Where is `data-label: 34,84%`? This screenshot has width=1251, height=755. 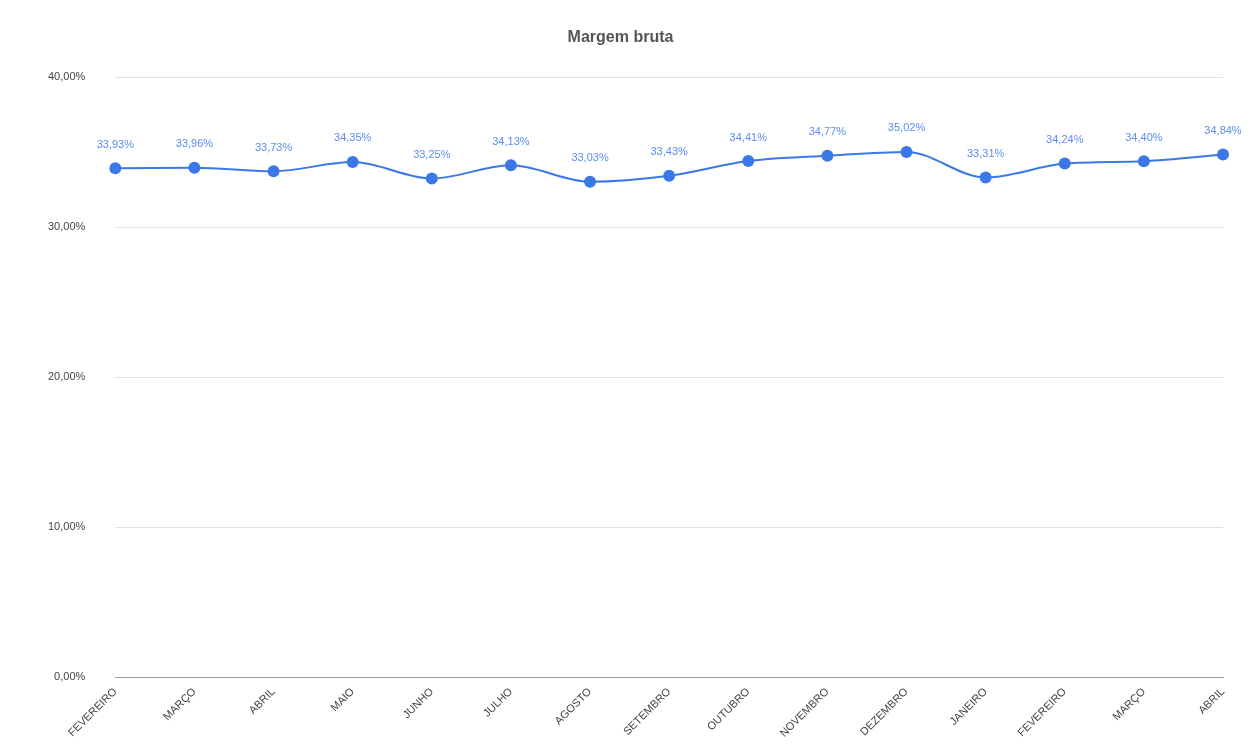
data-label: 34,84% is located at coordinates (1223, 130).